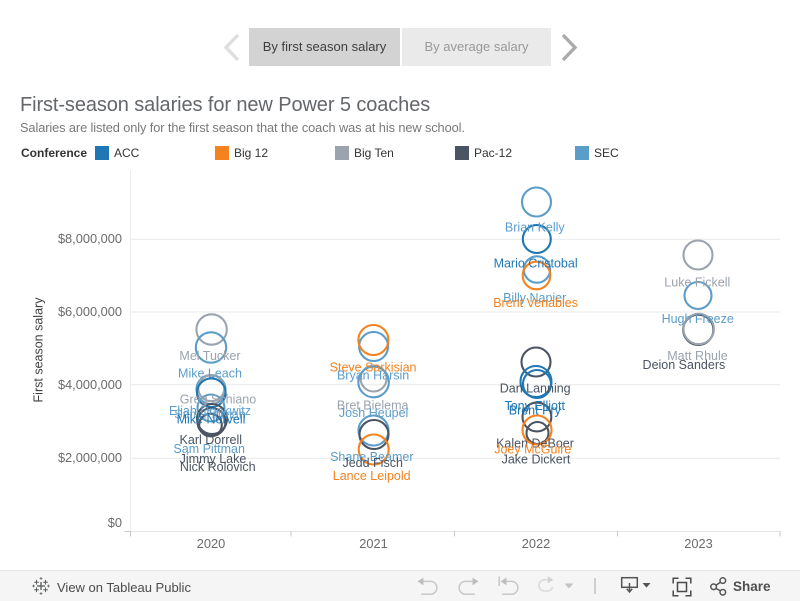 This screenshot has height=601, width=800. I want to click on svg-text: Bryan Harsin, so click(373, 375).